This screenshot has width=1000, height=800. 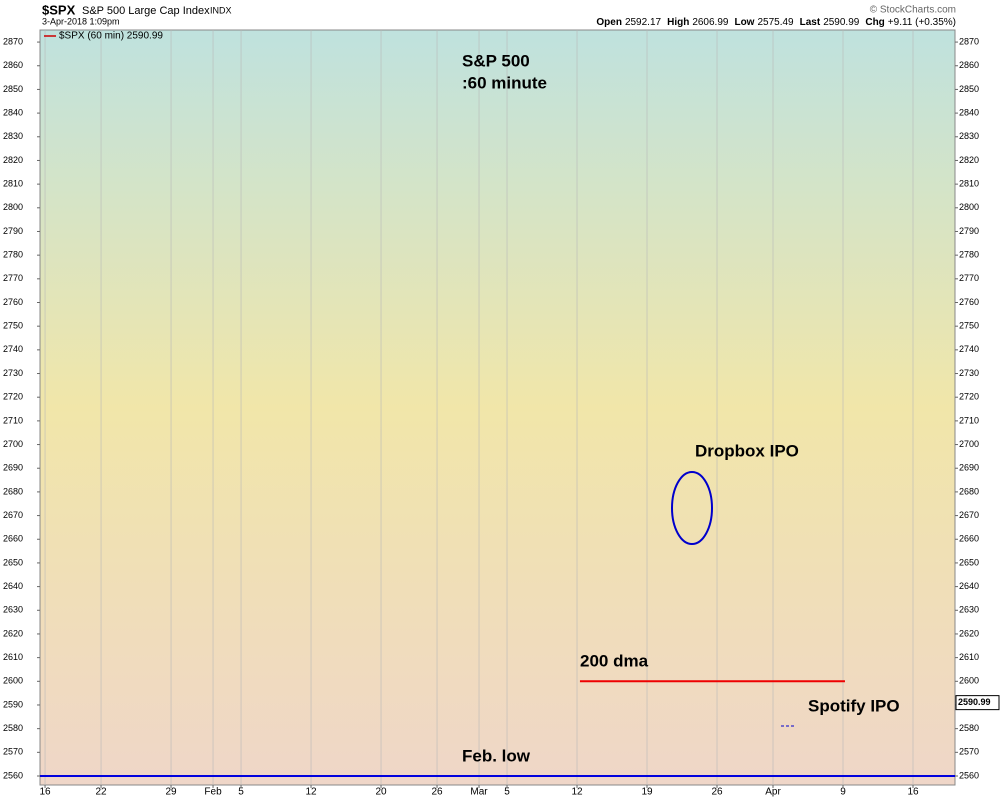 I want to click on last-price-label: 2590.99, so click(x=974, y=702).